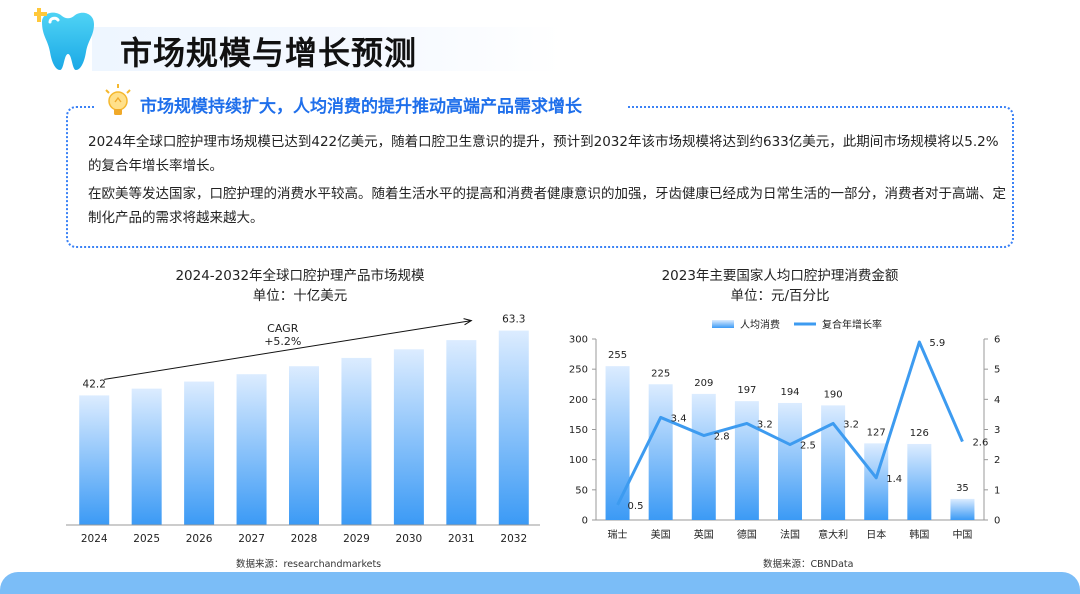 This screenshot has width=1080, height=594. What do you see at coordinates (703, 383) in the screenshot?
I see `bar-value-label: 209` at bounding box center [703, 383].